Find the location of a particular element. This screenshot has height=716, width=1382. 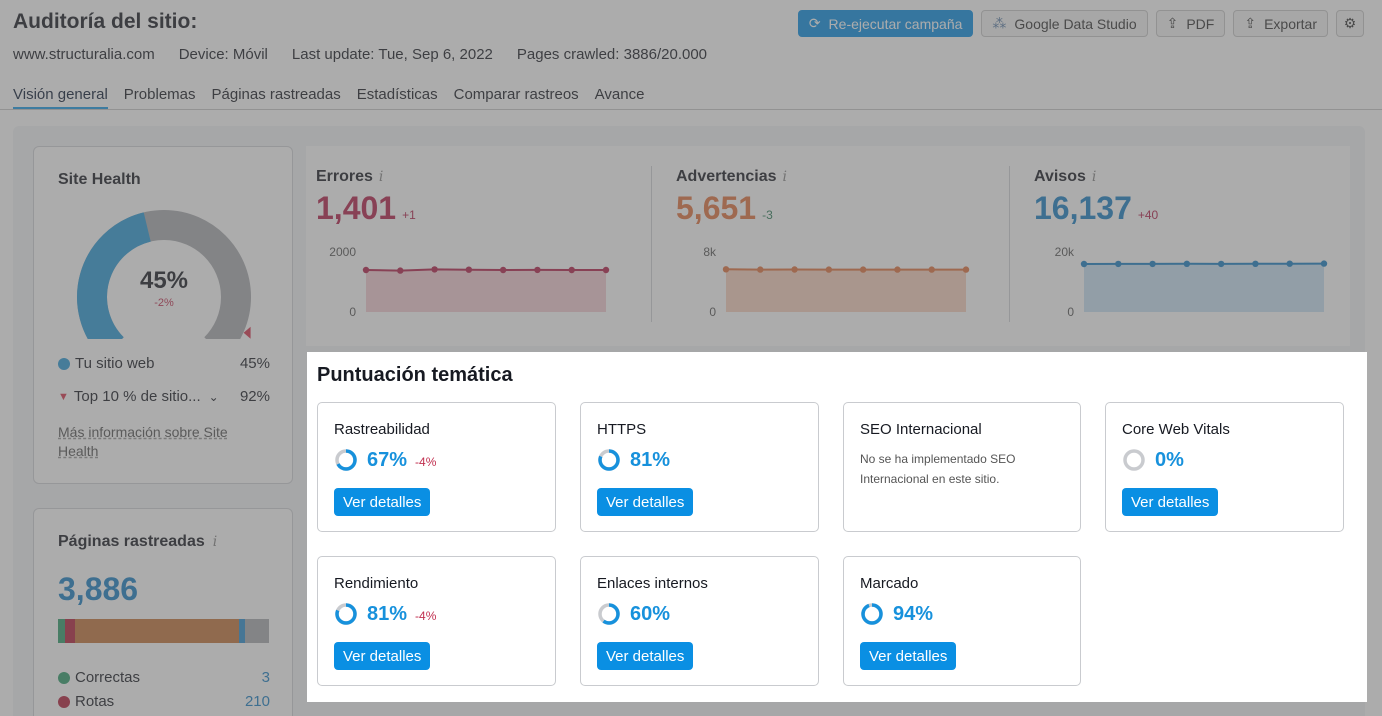

chevron-down-icon: ⌄ is located at coordinates (213, 396).